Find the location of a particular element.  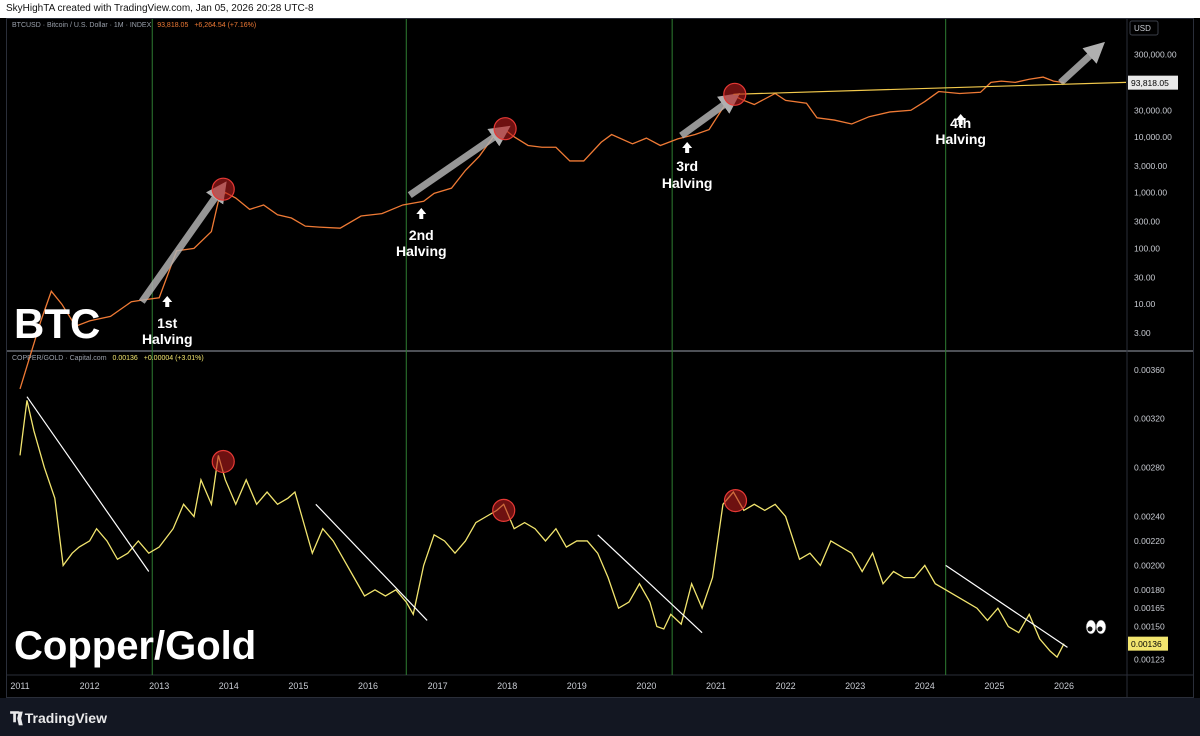

x-tick-label: 2021 is located at coordinates (716, 686).